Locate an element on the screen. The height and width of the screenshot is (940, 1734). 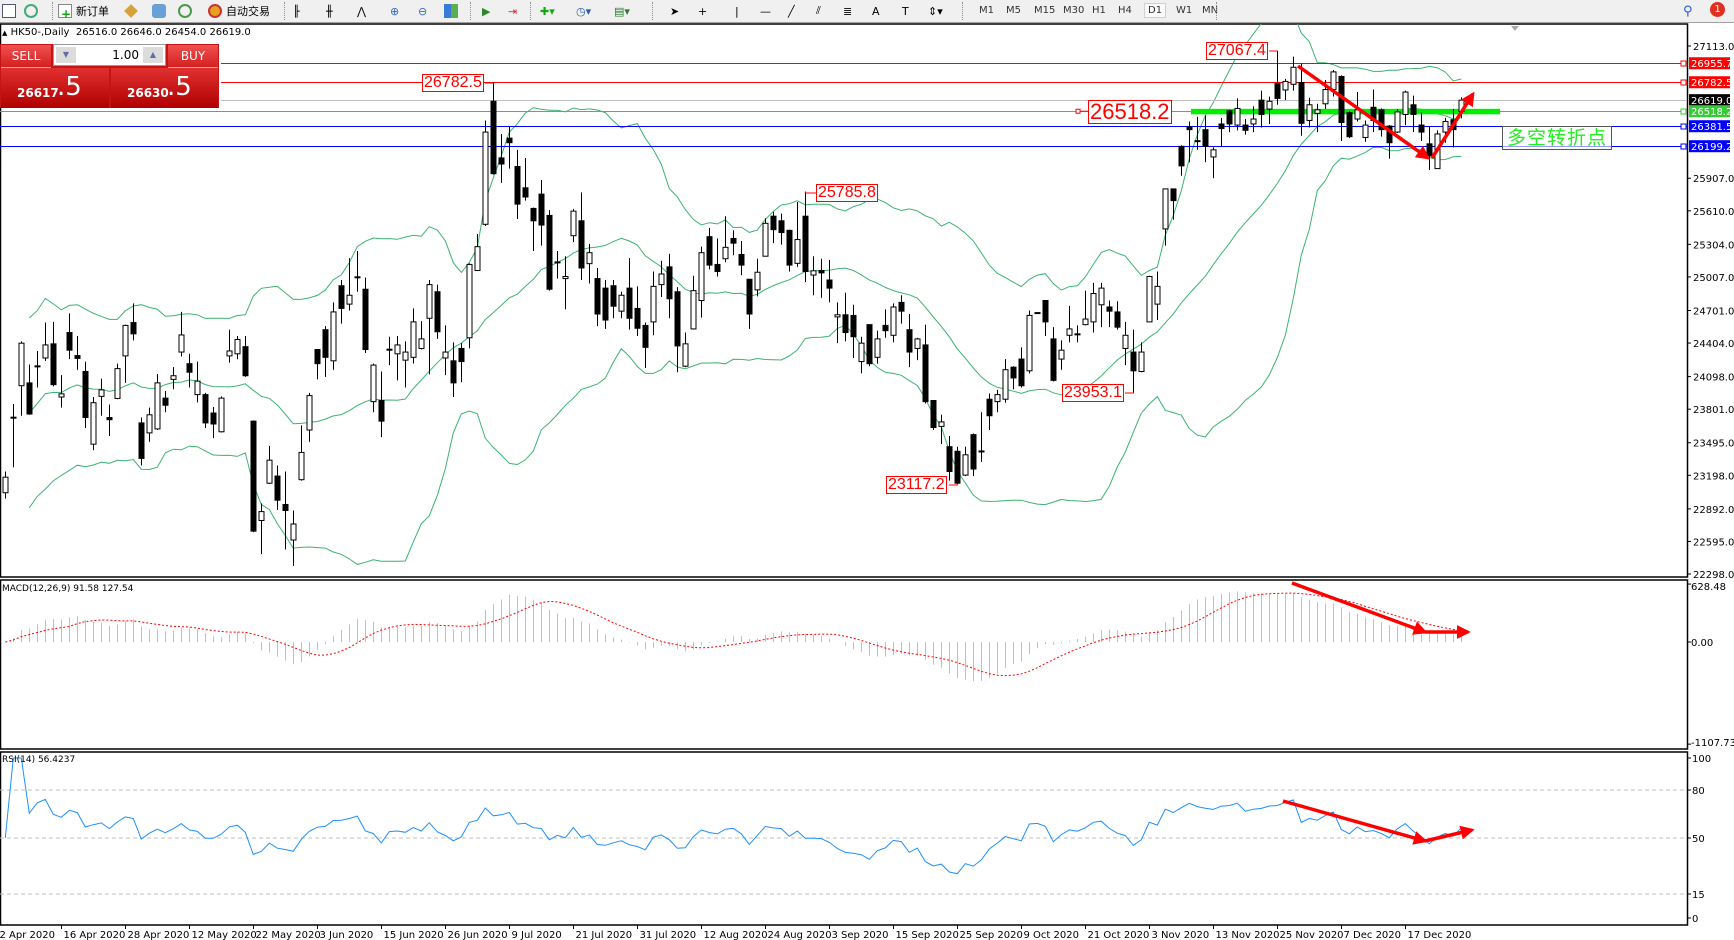
collapse-triangle-icon: ▲ is located at coordinates (5, 33).